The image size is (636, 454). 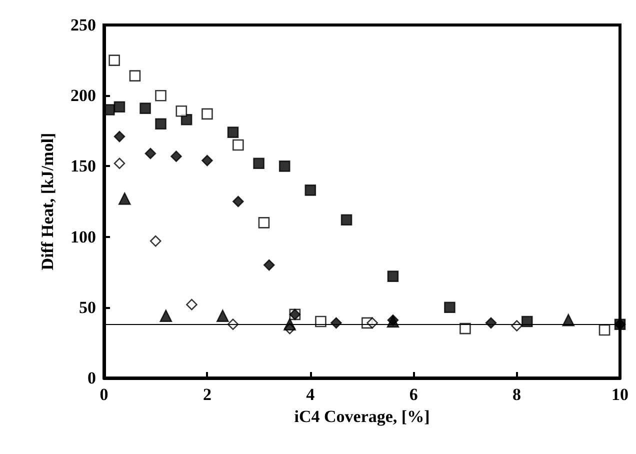 I want to click on y-tick-label: 200, so click(x=83, y=96).